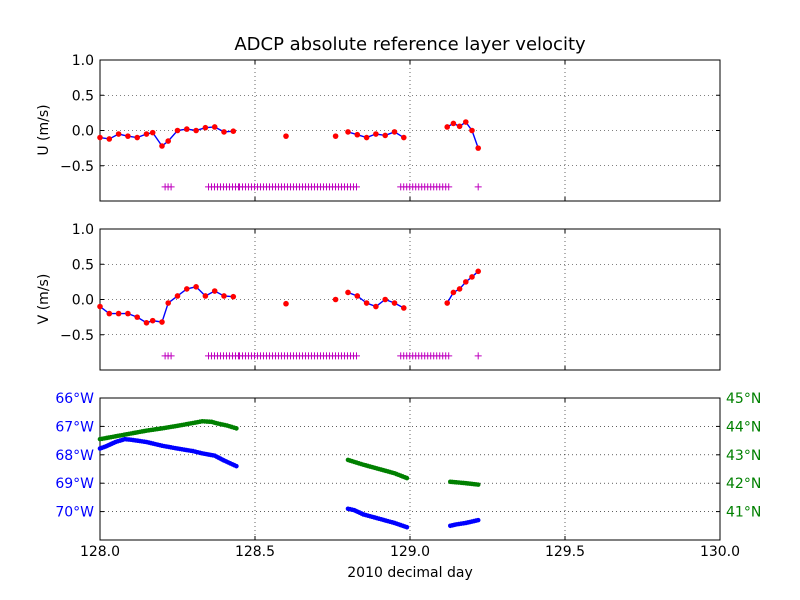 Image resolution: width=800 pixels, height=600 pixels. Describe the element at coordinates (79, 456) in the screenshot. I see `panel-position-longitude-ticks: 66°W 67°W 68°W 69°W 70°W` at that location.